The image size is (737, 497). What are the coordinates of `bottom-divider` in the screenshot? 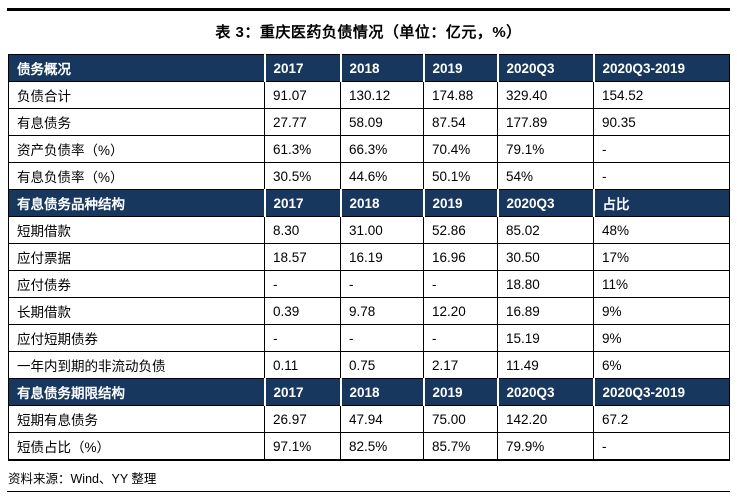 It's located at (368, 491).